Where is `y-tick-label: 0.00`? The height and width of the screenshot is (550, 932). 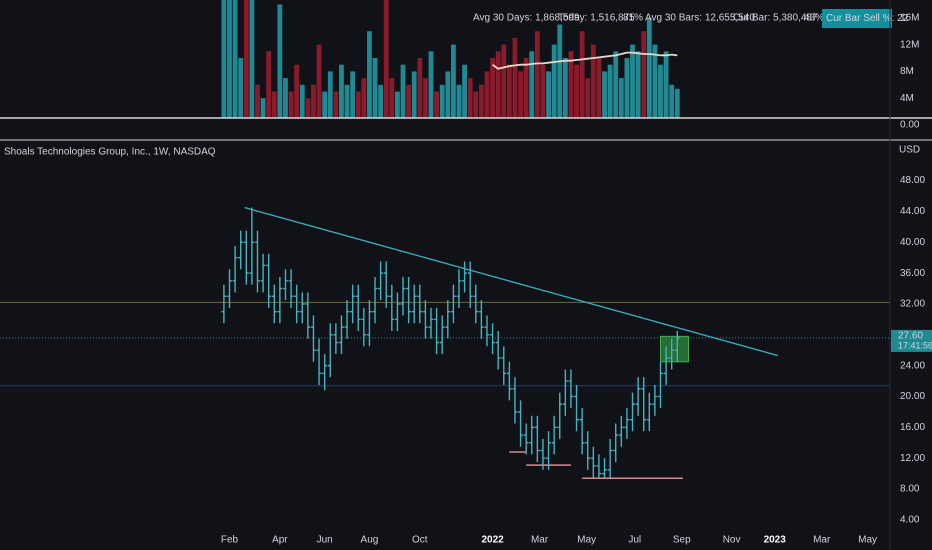 y-tick-label: 0.00 is located at coordinates (910, 125).